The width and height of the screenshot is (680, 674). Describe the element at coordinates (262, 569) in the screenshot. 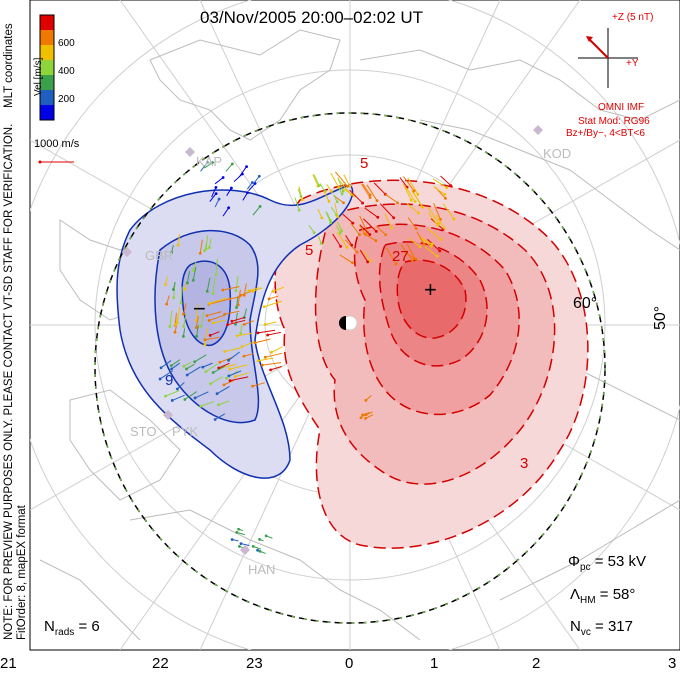

I see `station-han: HAN` at that location.